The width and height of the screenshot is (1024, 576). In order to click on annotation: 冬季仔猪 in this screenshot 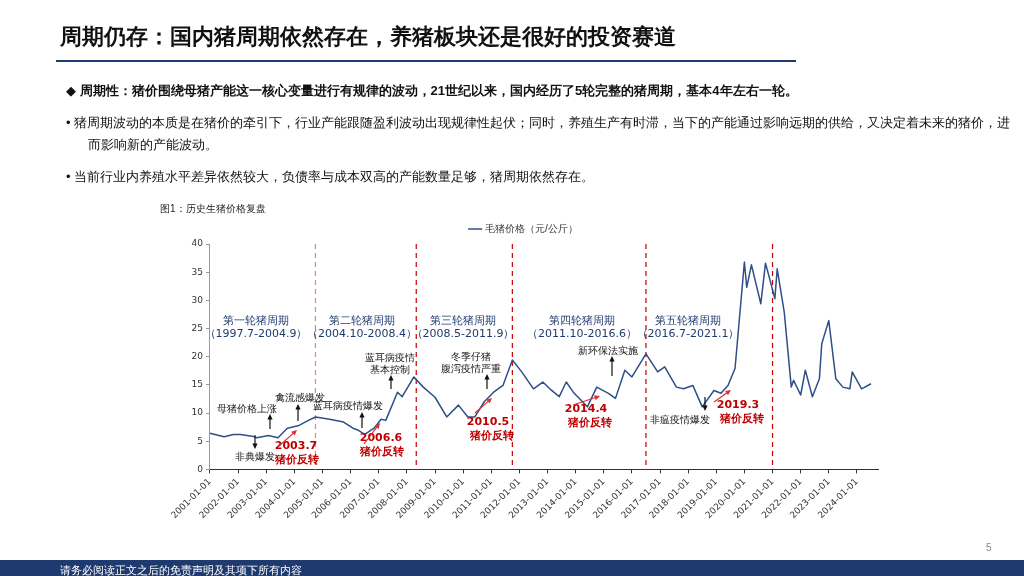, I will do `click(471, 356)`.